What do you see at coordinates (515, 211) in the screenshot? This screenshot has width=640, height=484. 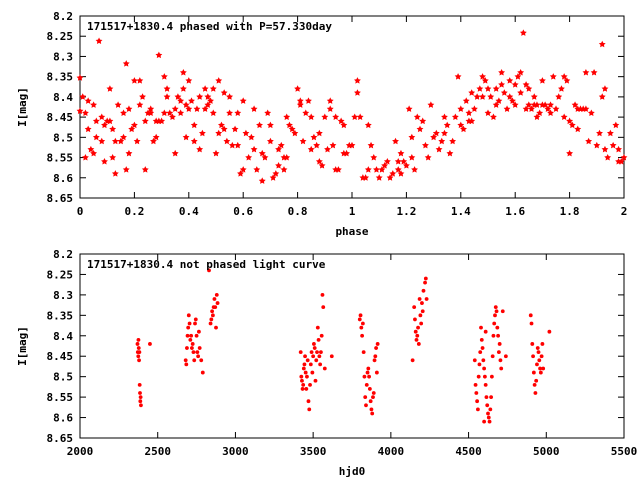 I see `x-tick-label: 1.6` at bounding box center [515, 211].